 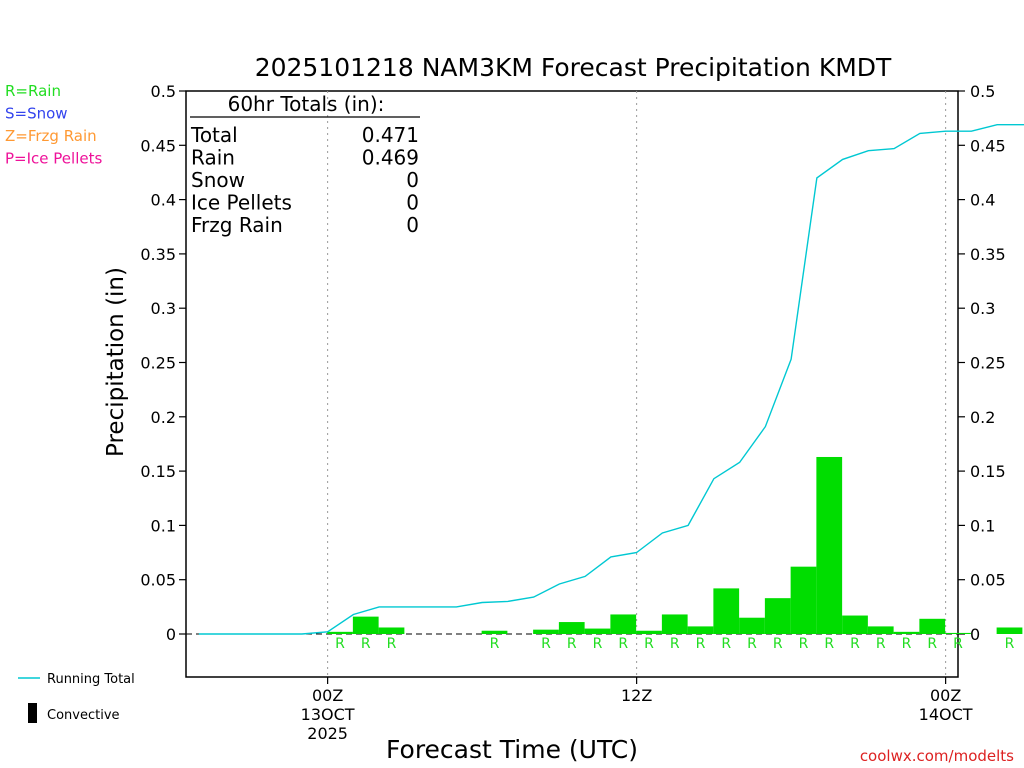 I want to click on precip-type-legend: R=Rain S=Snow Z=Frzg Rain P=Ice Pellets, so click(x=53, y=125).